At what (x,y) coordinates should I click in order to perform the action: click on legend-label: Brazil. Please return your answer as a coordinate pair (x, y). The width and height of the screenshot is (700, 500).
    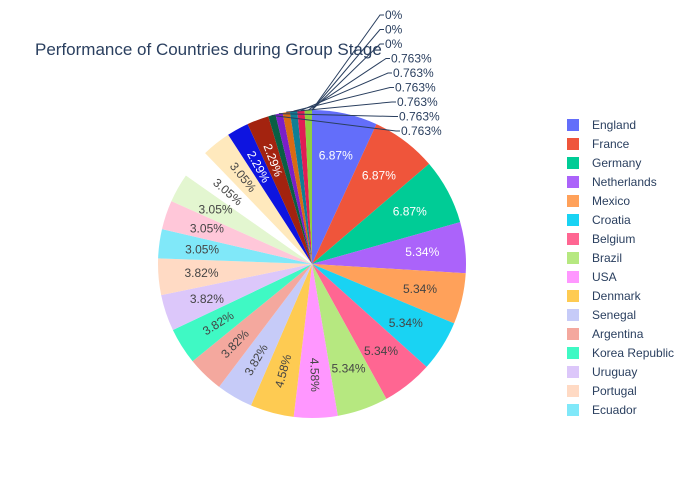
    Looking at the image, I should click on (607, 258).